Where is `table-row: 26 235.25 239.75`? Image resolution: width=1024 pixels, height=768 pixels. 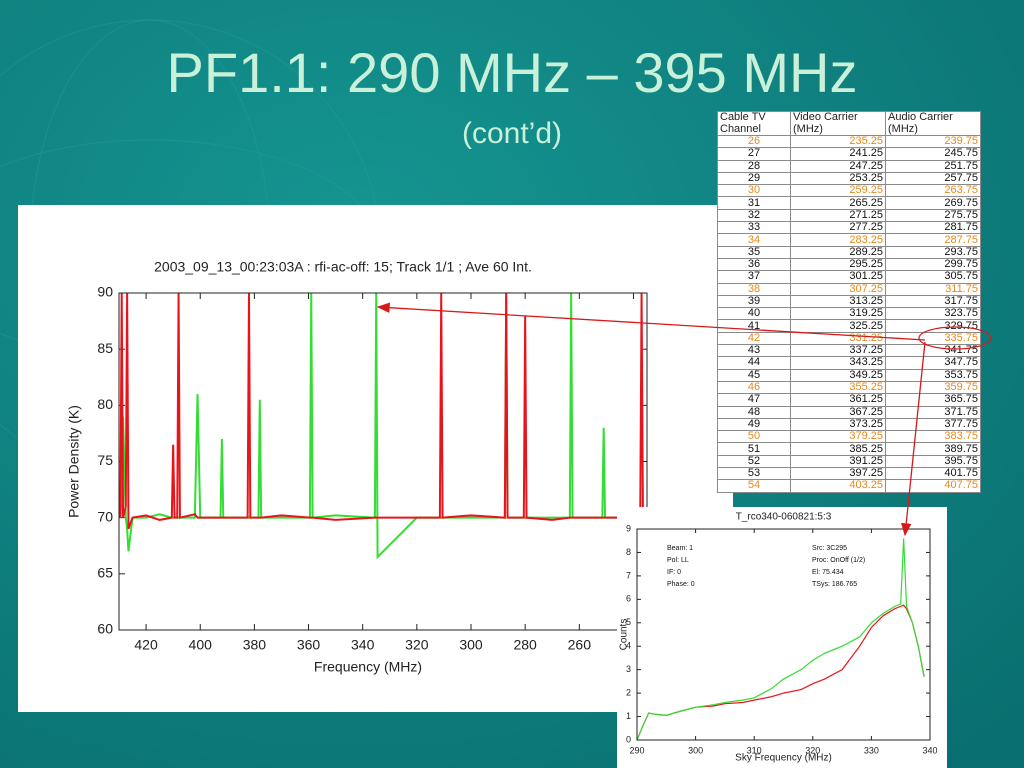
table-row: 26 235.25 239.75 is located at coordinates (849, 141).